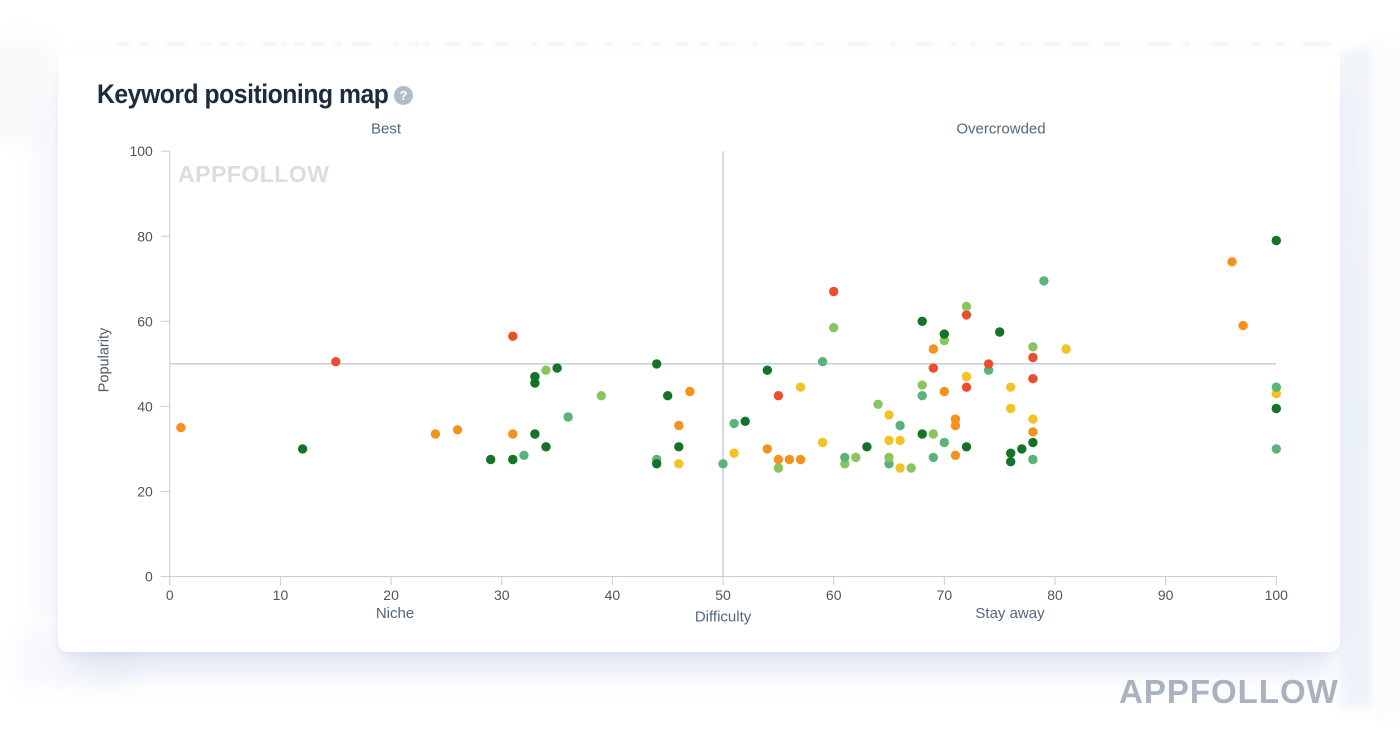  I want to click on blur-shape-right-band, so click(1358, 378).